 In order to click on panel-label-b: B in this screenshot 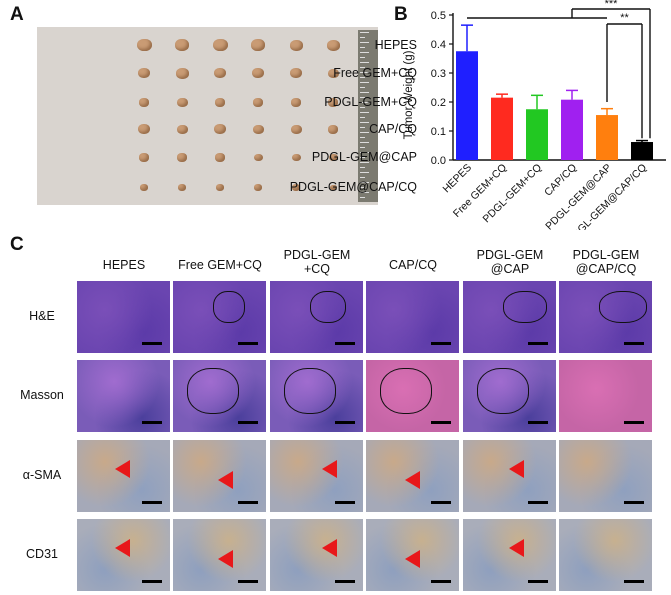, I will do `click(401, 14)`.